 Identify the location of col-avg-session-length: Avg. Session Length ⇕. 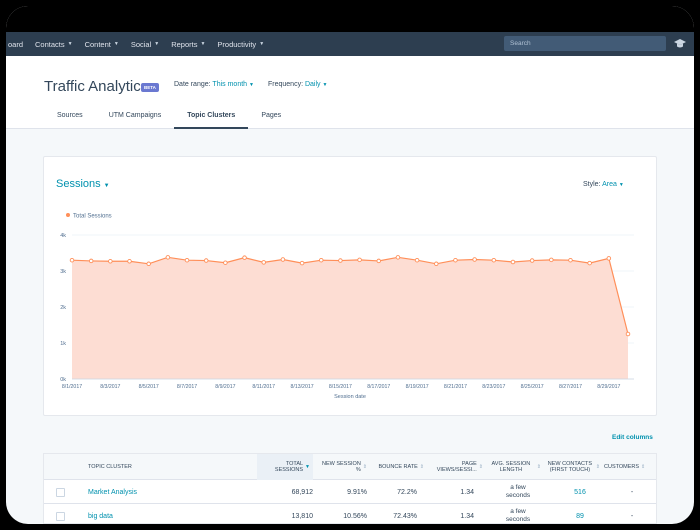
(516, 467).